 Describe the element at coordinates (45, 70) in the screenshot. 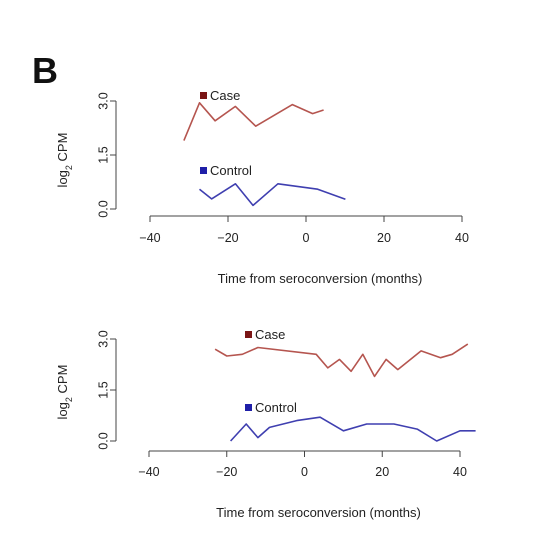

I see `panel-label: B` at that location.